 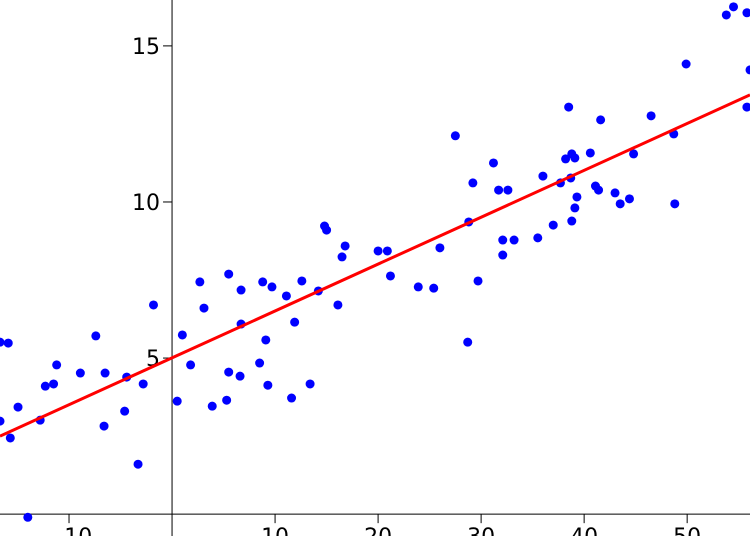 I want to click on x-tick-label: 20, so click(x=378, y=530).